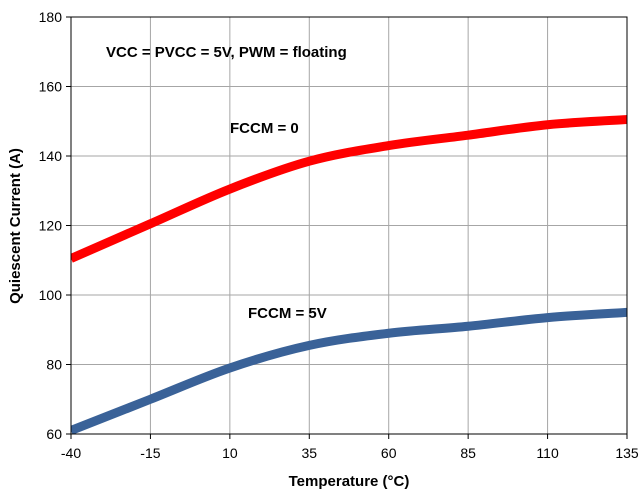 The image size is (644, 495). I want to click on y-tick-label: 180, so click(51, 17).